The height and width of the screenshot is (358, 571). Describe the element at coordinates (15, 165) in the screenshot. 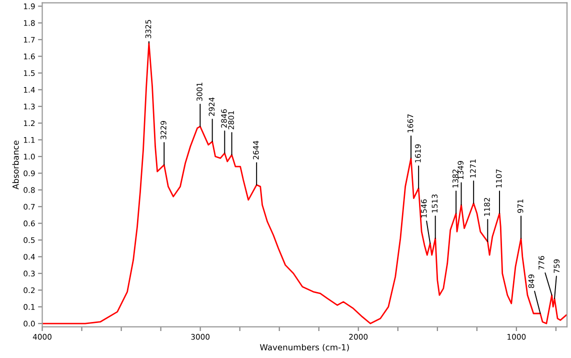

I see `y-axis-title: Absorbance` at that location.